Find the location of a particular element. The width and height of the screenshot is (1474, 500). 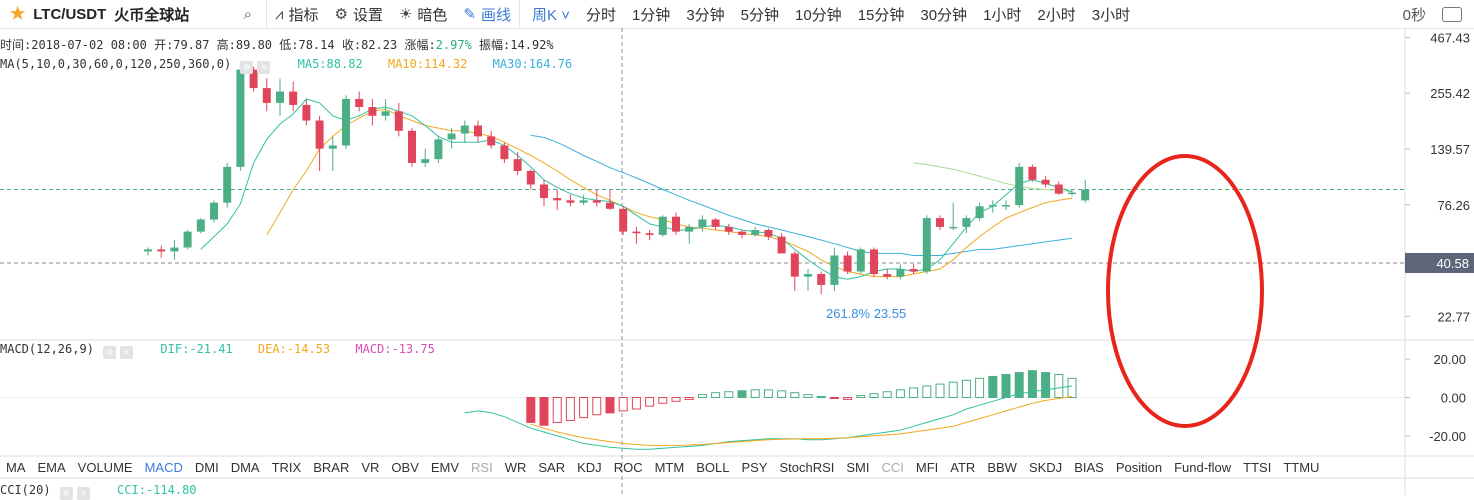

dark-mode-button: ☀ 暗色 is located at coordinates (423, 14).